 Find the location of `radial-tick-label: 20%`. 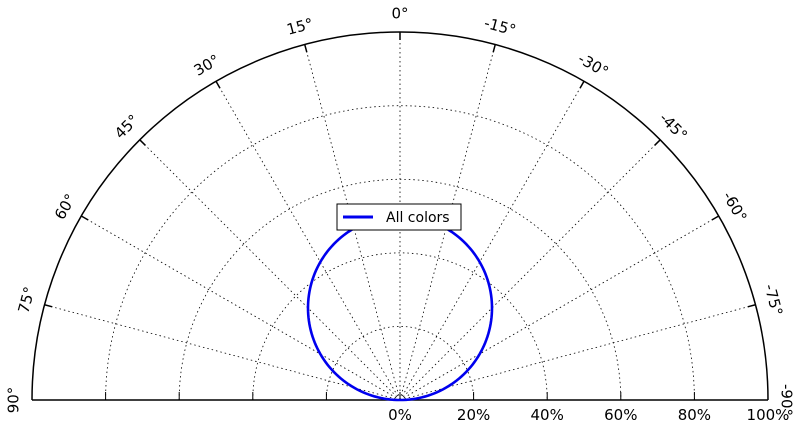

radial-tick-label: 20% is located at coordinates (473, 415).